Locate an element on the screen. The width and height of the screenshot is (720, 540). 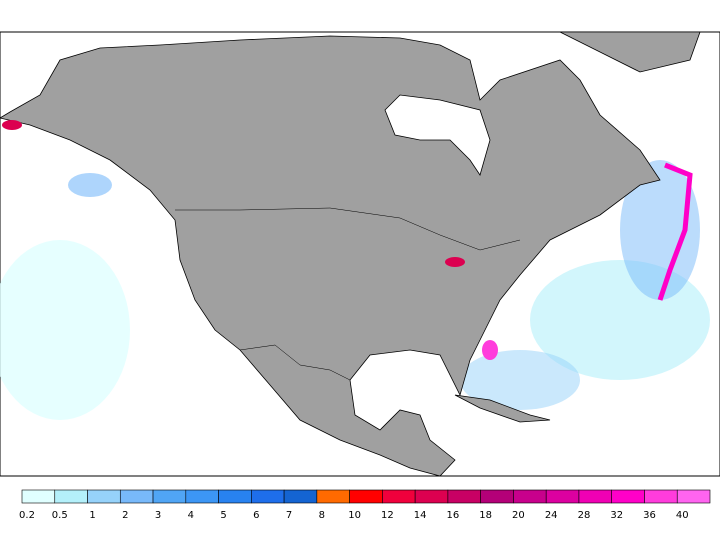
colorbar-label: 0.5 is located at coordinates (60, 515).